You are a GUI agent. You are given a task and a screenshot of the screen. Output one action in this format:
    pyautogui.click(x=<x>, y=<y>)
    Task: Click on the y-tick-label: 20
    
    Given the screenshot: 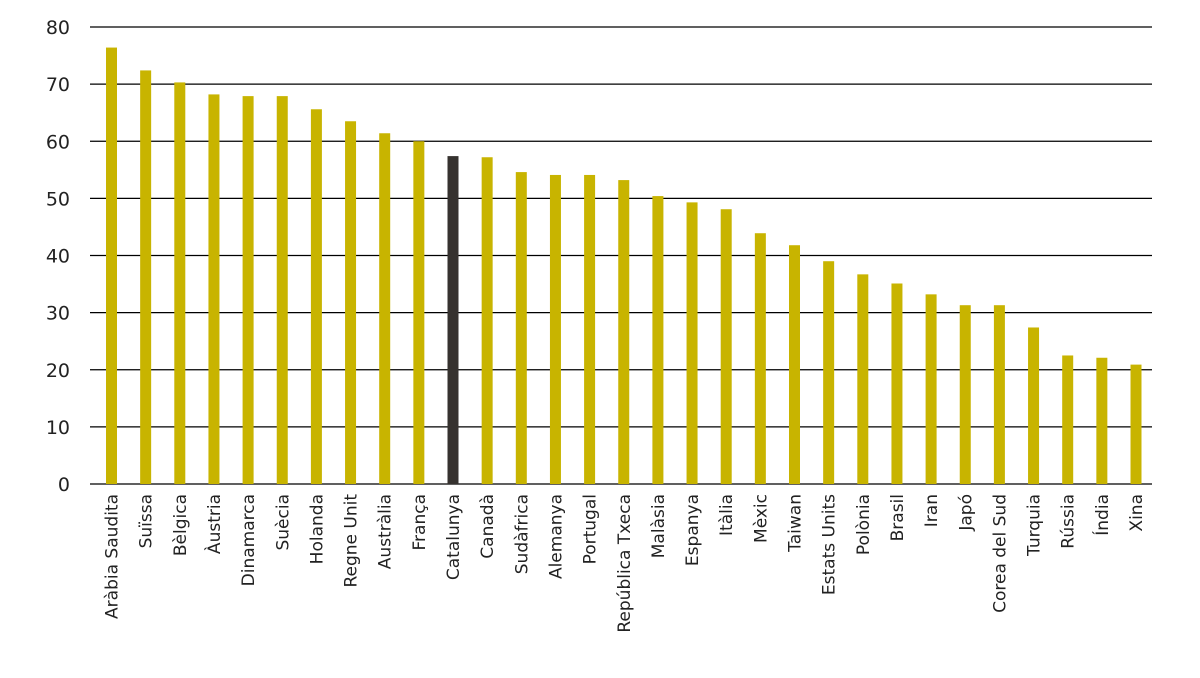 What is the action you would take?
    pyautogui.click(x=58, y=371)
    